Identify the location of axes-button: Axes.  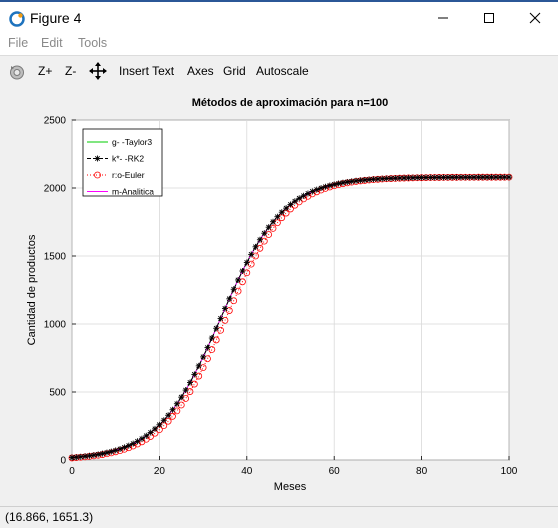
(200, 71).